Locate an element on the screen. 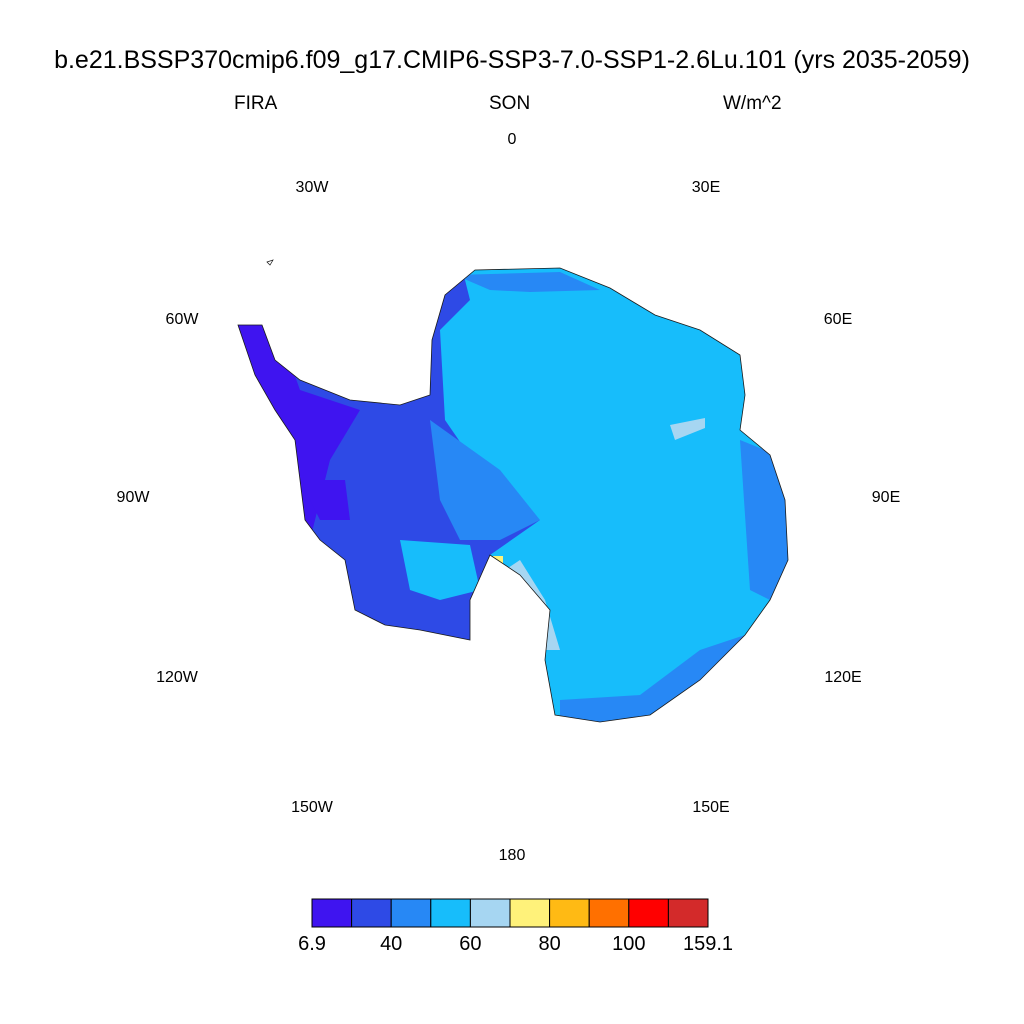 This screenshot has width=1024, height=1024. field-ellsworth is located at coordinates (325, 500).